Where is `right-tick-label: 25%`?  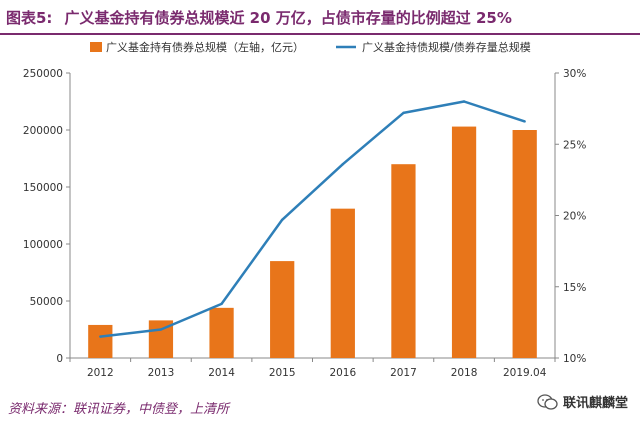 right-tick-label: 25% is located at coordinates (574, 145).